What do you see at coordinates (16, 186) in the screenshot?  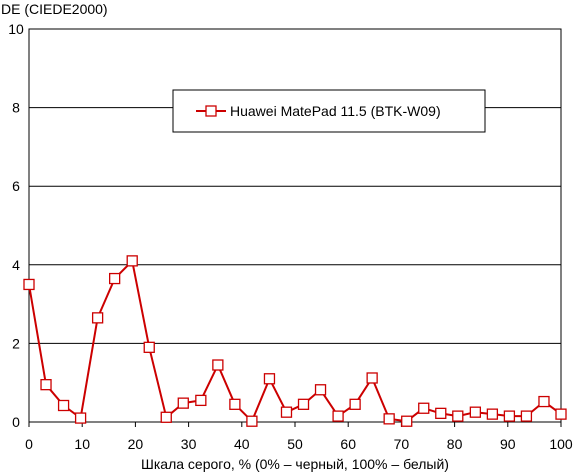 I see `y-tick-label-6: 6` at bounding box center [16, 186].